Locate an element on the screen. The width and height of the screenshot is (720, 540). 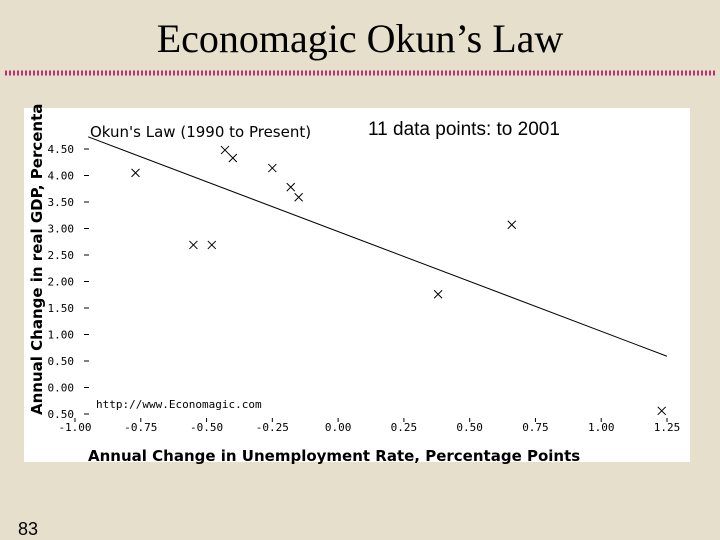
y-tick-label: 1.00 is located at coordinates (61, 335).